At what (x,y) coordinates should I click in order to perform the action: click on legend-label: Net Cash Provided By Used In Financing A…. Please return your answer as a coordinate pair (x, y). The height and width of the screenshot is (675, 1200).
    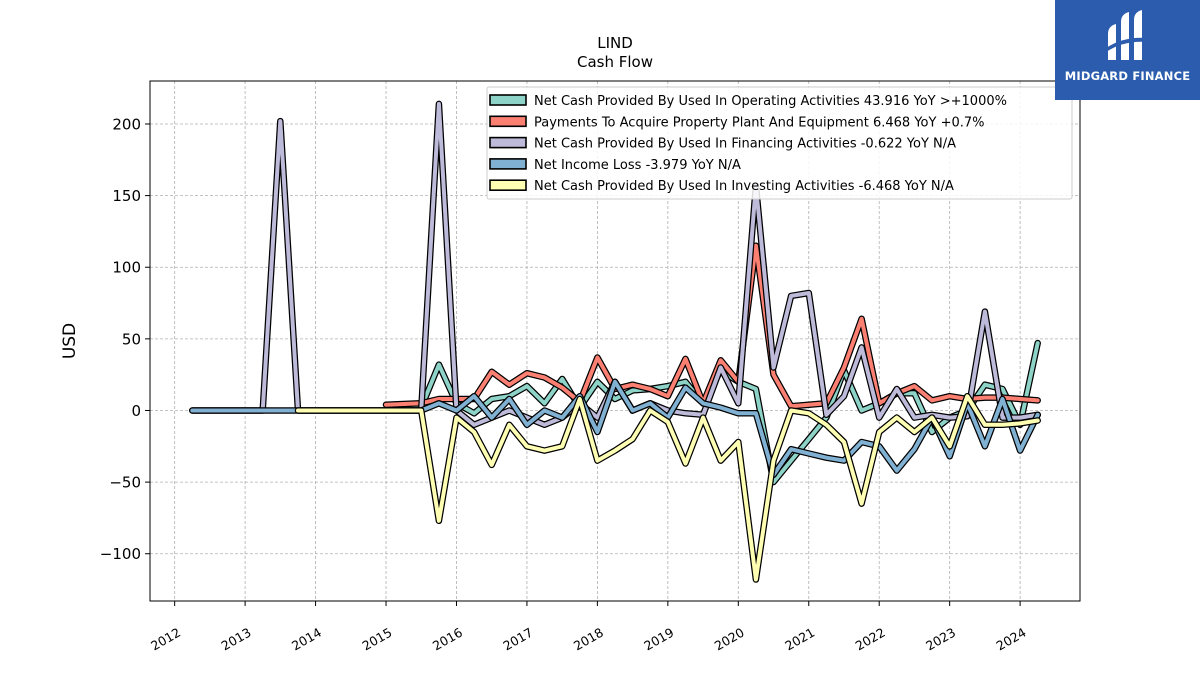
    Looking at the image, I should click on (745, 144).